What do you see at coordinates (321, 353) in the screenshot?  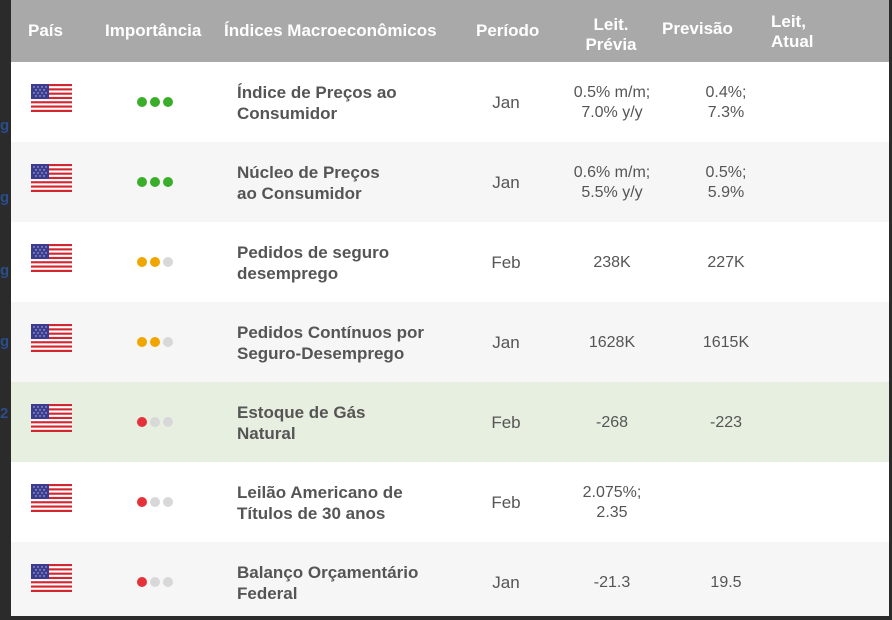 I see `indicator-name-line2: Seguro-Desemprego` at bounding box center [321, 353].